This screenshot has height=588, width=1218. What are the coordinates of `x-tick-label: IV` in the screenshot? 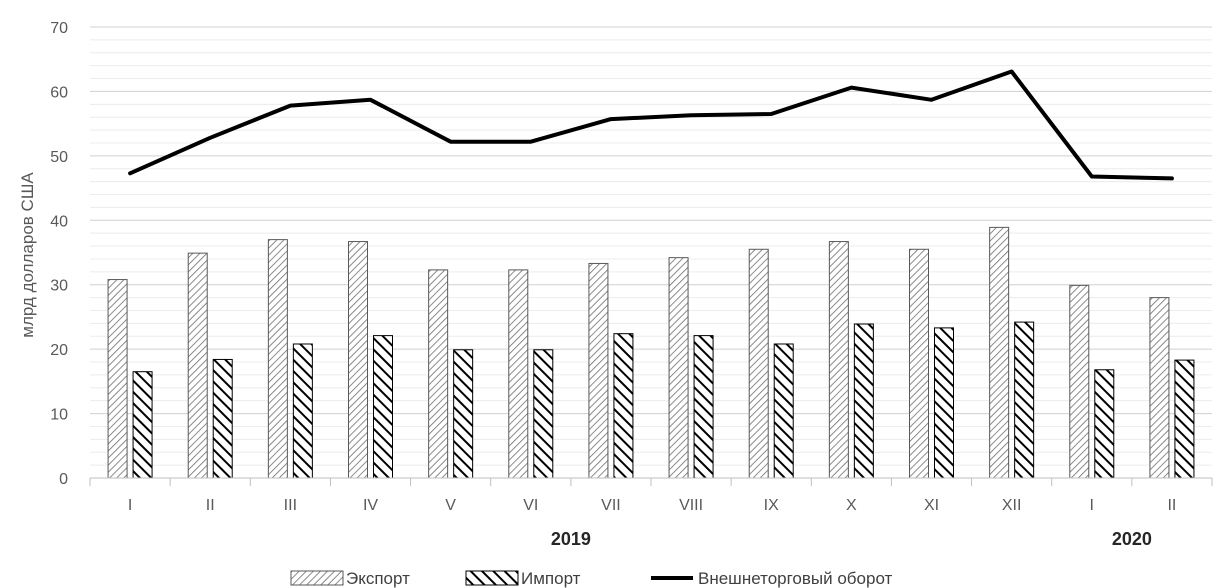 It's located at (370, 505).